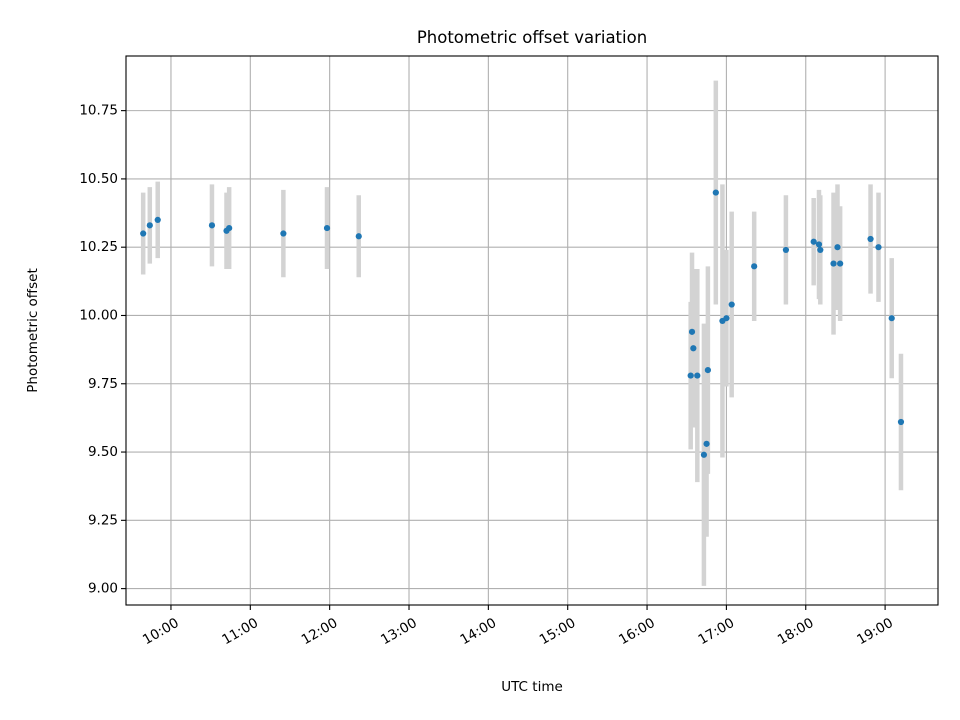  What do you see at coordinates (103, 589) in the screenshot?
I see `y-tick-label: 9.00` at bounding box center [103, 589].